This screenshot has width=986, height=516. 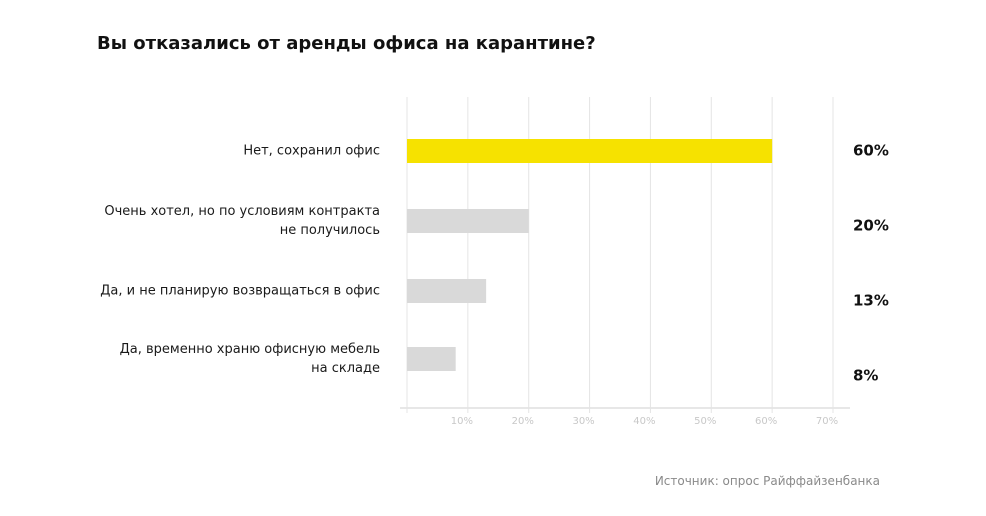 I want to click on value-label: 13%, so click(x=871, y=301).